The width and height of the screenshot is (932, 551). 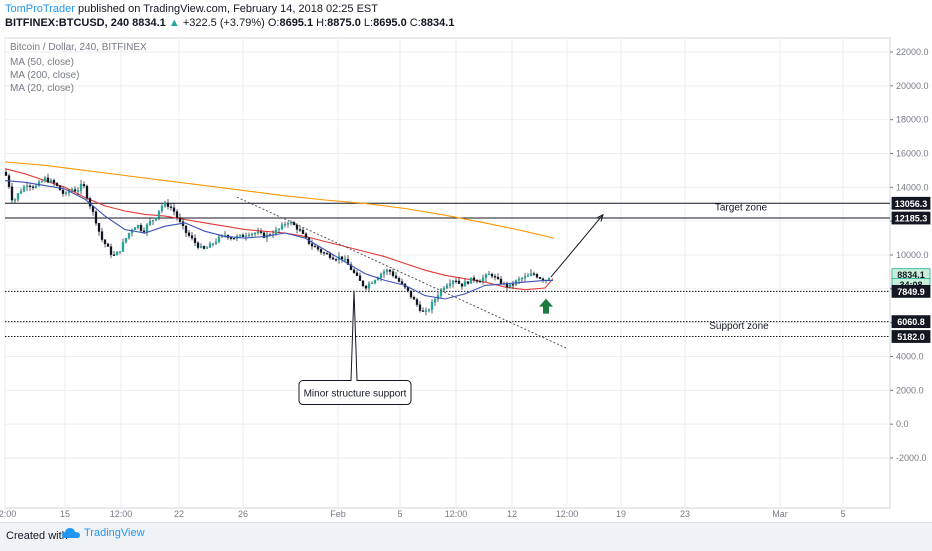 I want to click on price-tag-text: 13056.3, so click(x=911, y=204).